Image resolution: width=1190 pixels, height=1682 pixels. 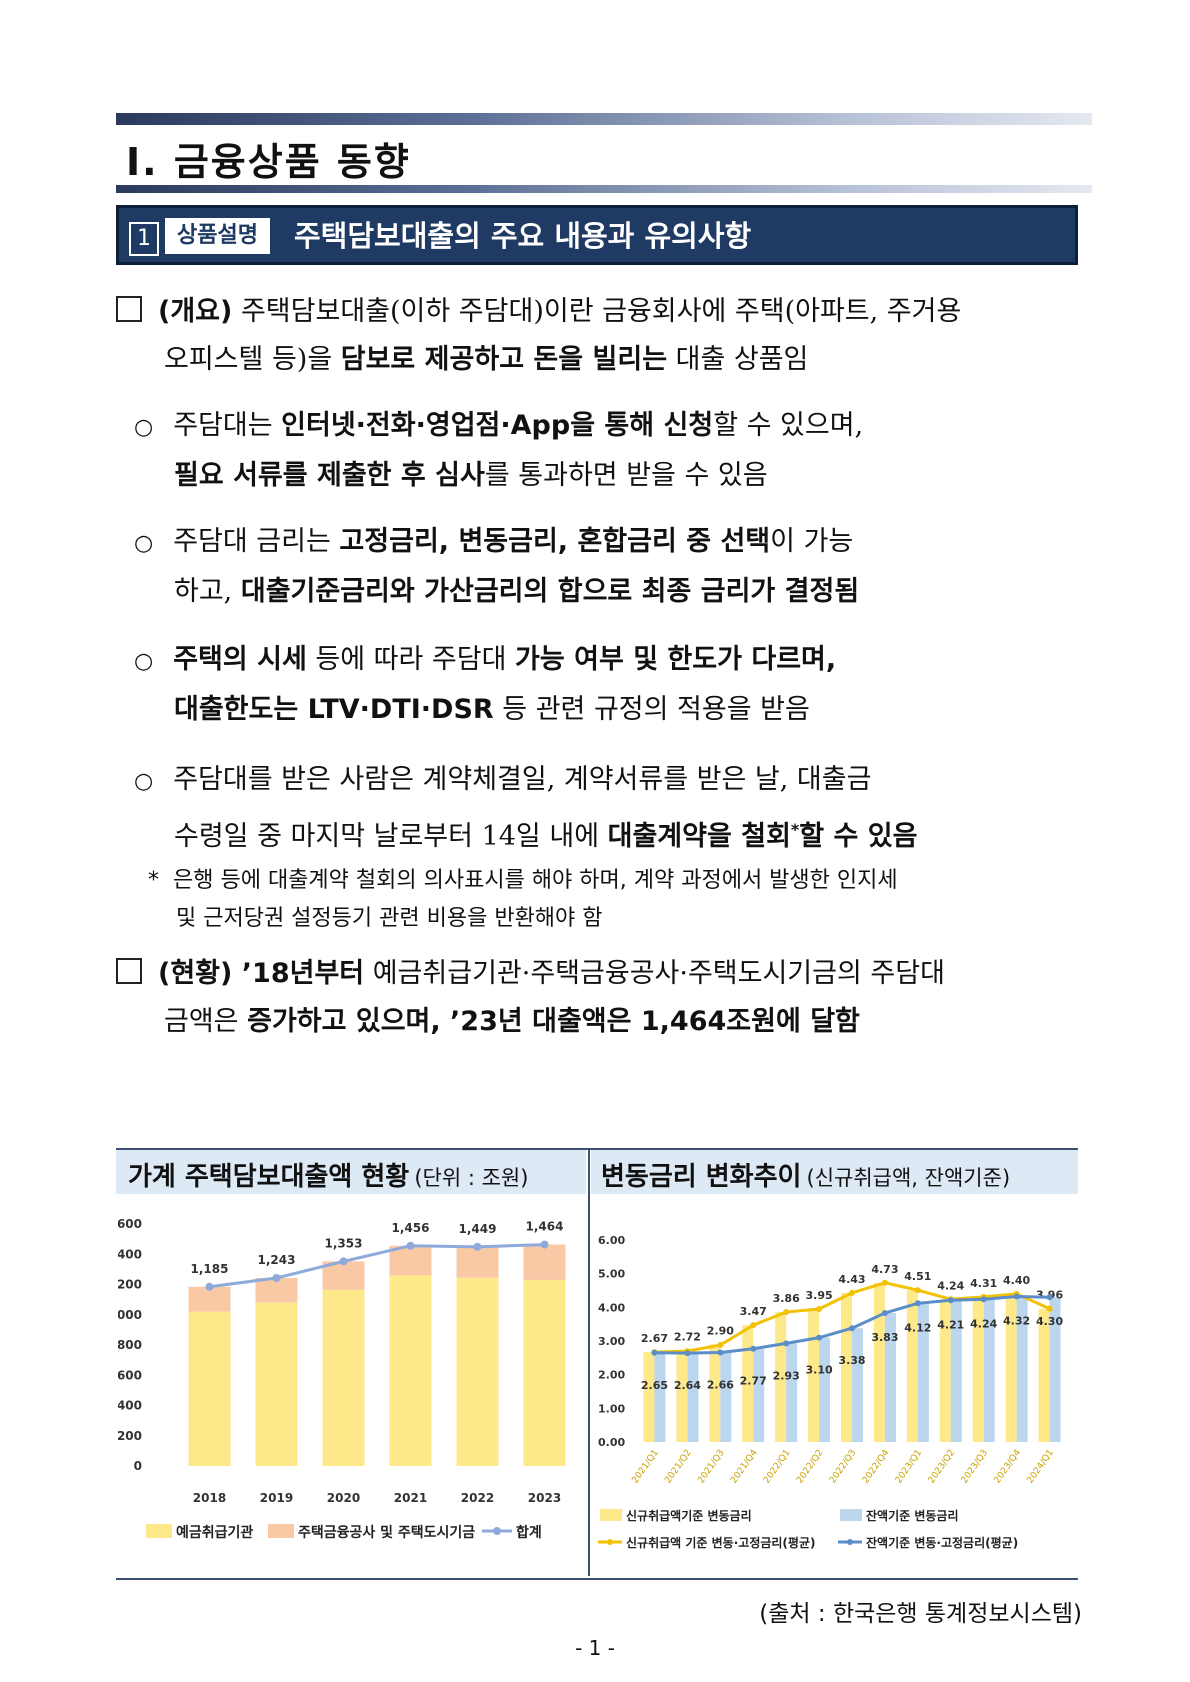 What do you see at coordinates (689, 1515) in the screenshot?
I see `legend-label: 신규취급액기준 변동금리` at bounding box center [689, 1515].